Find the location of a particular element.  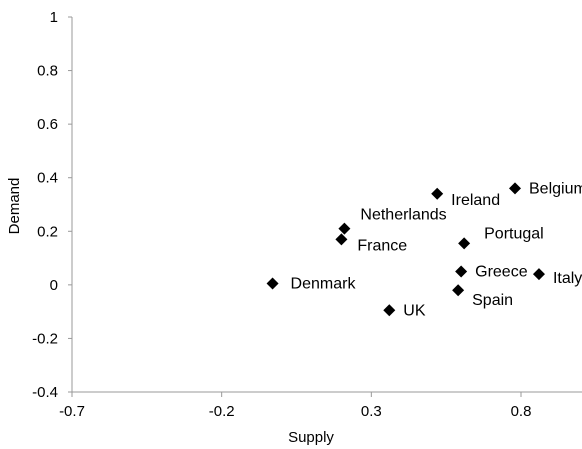

point-uk is located at coordinates (389, 310).